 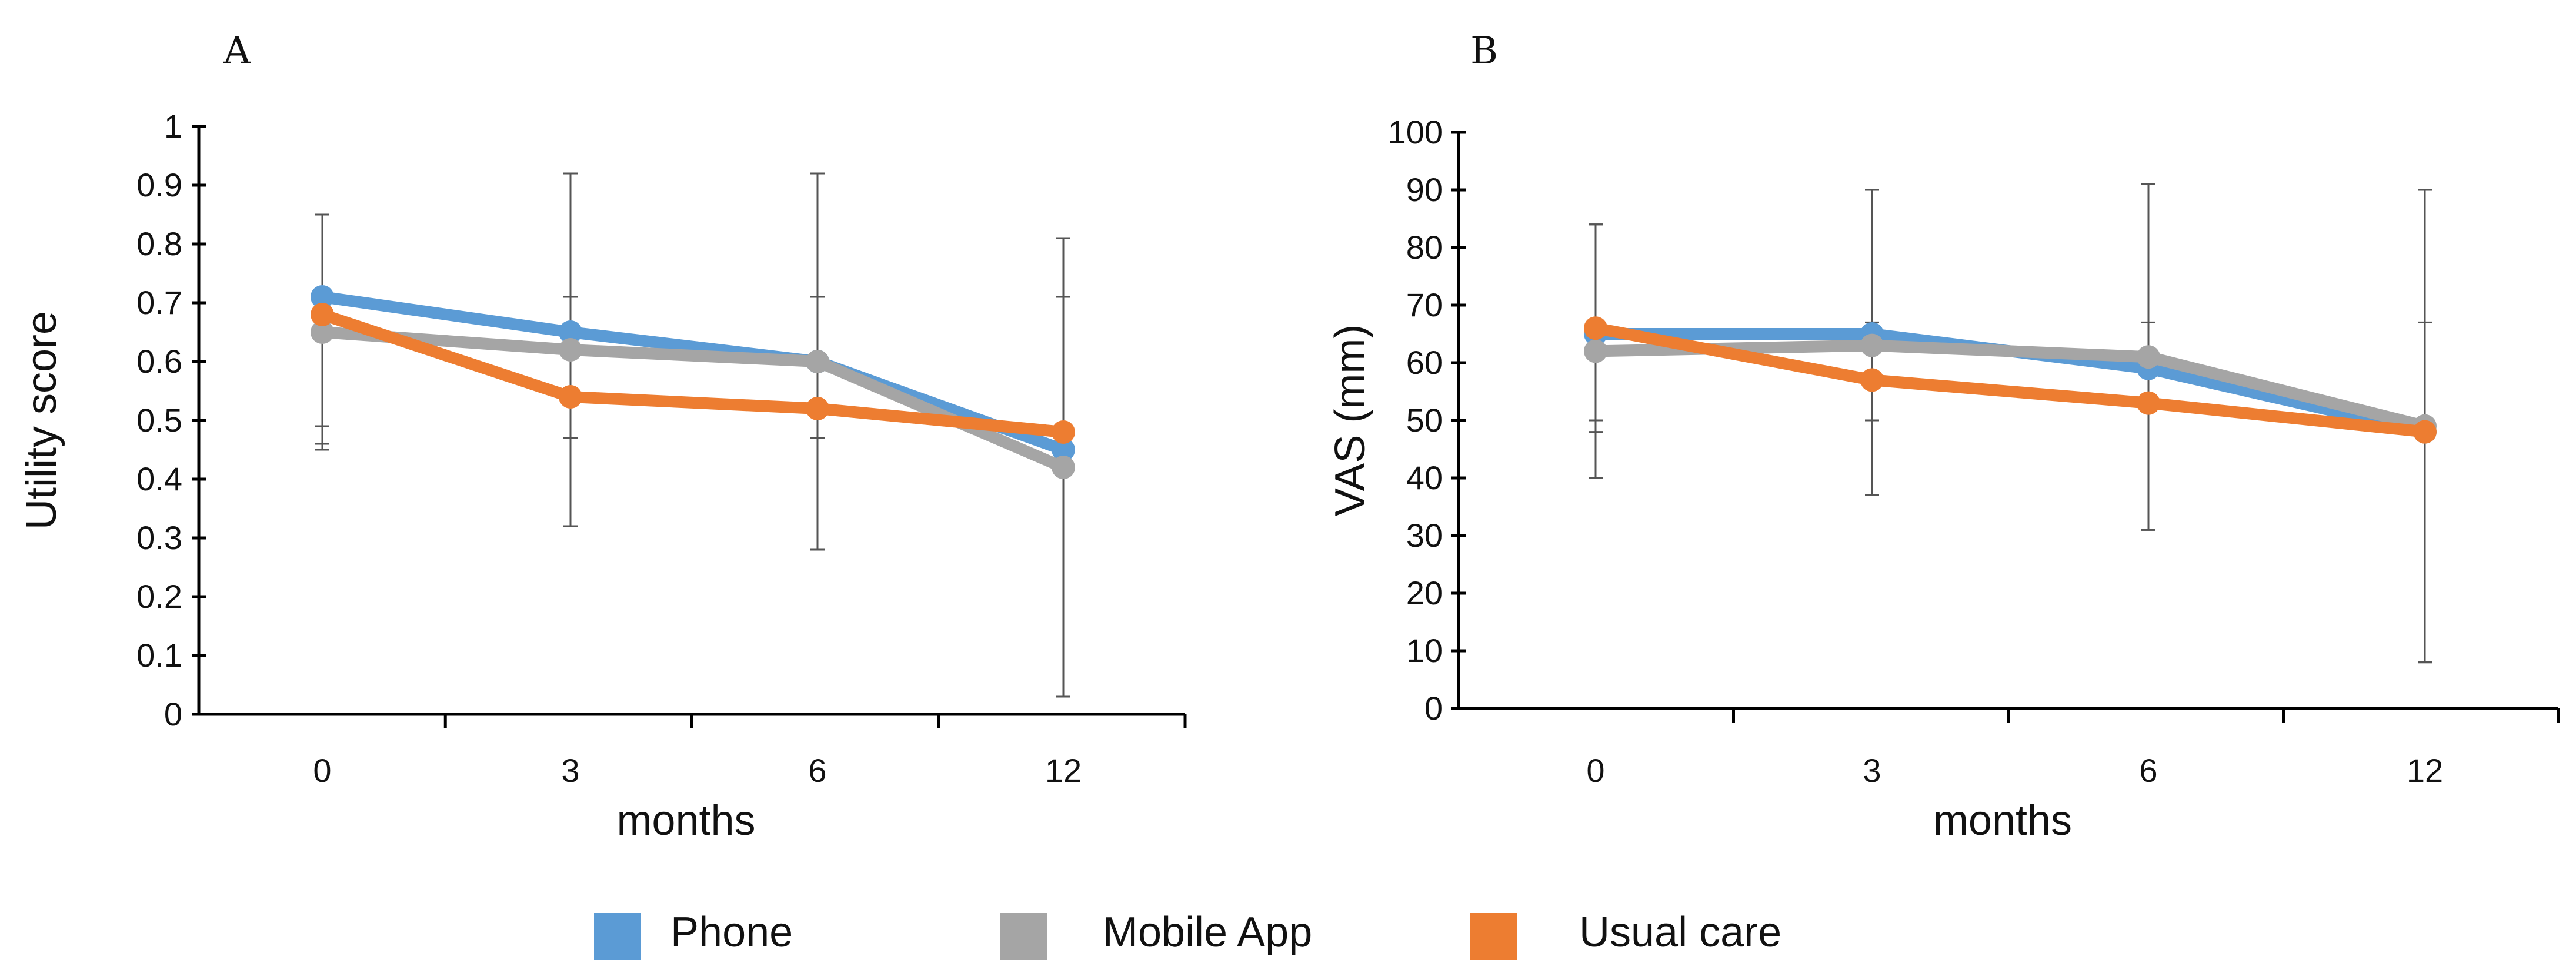 What do you see at coordinates (1872, 770) in the screenshot?
I see `chartb-x-tick-label: 3` at bounding box center [1872, 770].